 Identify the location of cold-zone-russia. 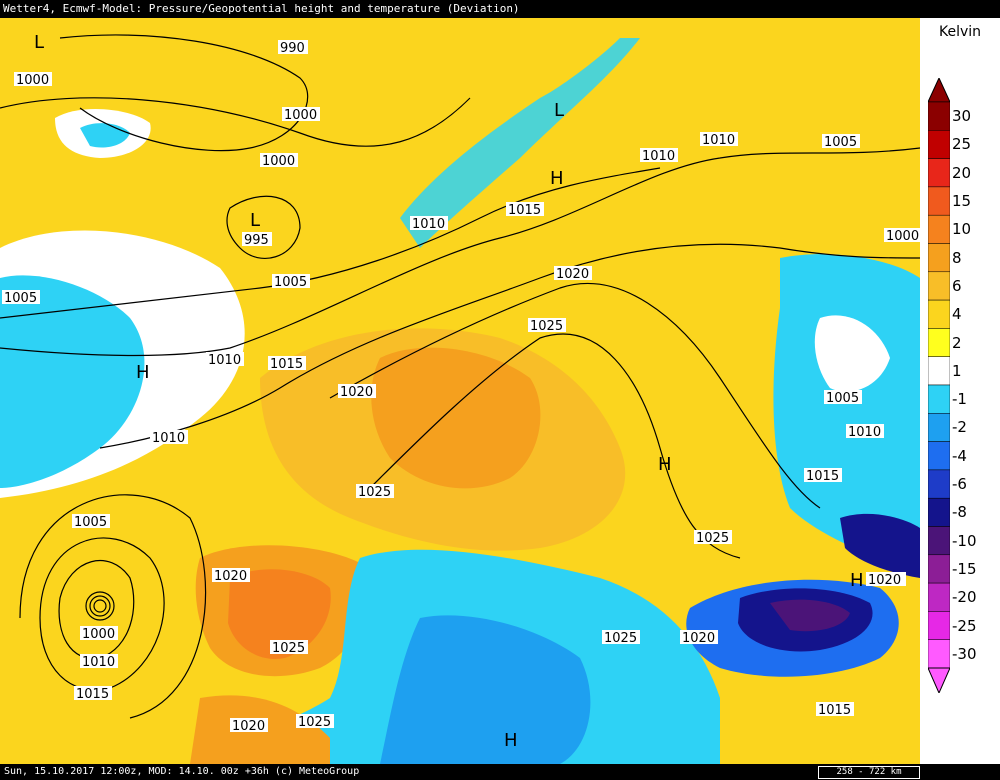
(846, 416).